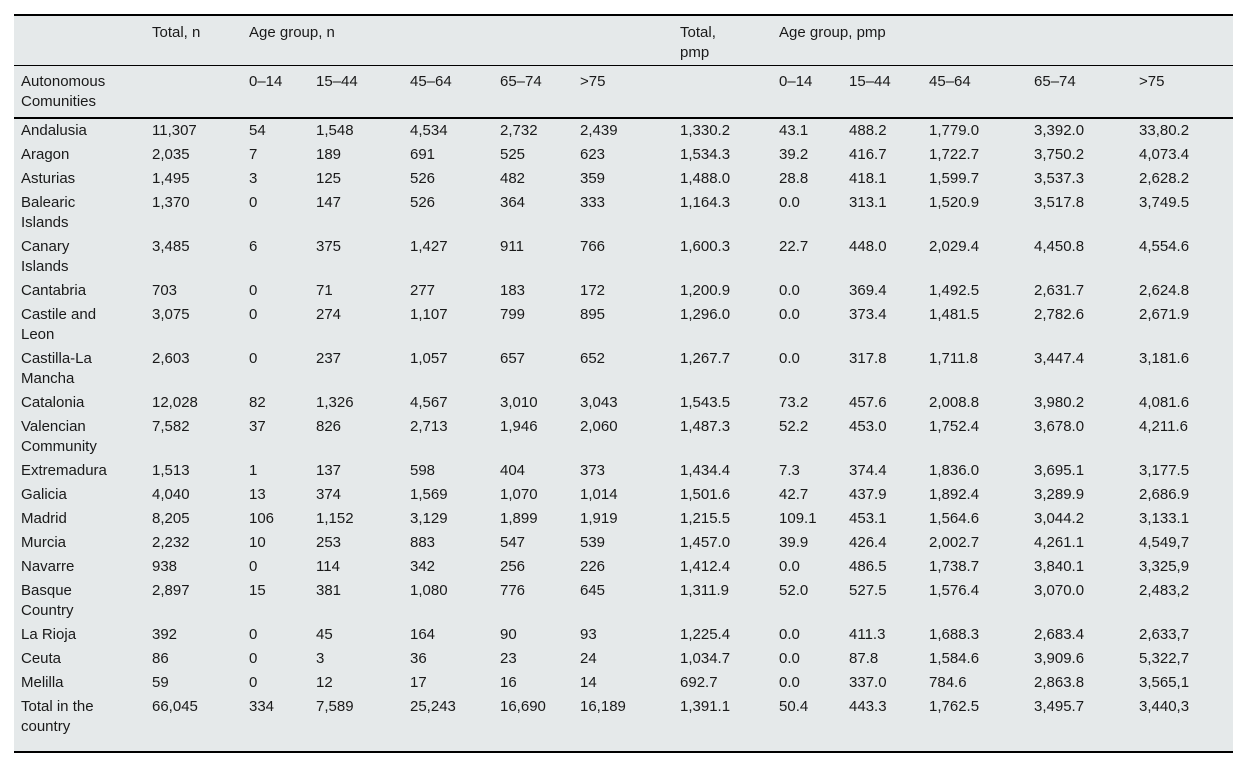  I want to click on data-cell: 2,732, so click(519, 130).